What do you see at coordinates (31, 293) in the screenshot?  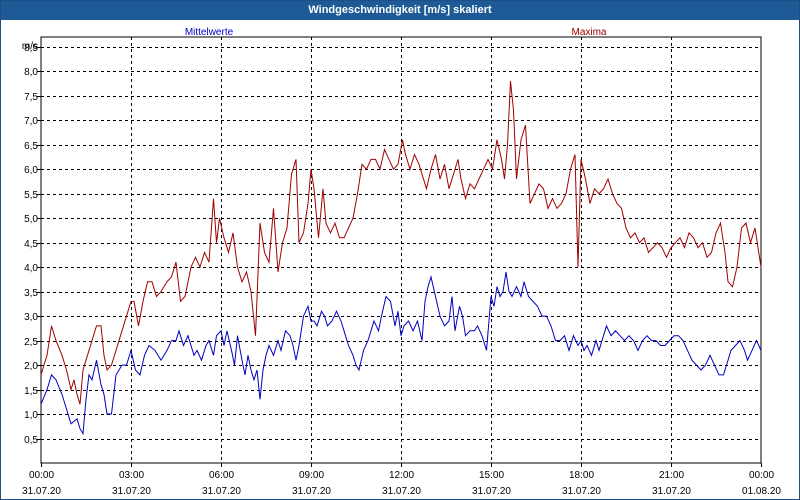 I see `y-tick-label: 3,5` at bounding box center [31, 293].